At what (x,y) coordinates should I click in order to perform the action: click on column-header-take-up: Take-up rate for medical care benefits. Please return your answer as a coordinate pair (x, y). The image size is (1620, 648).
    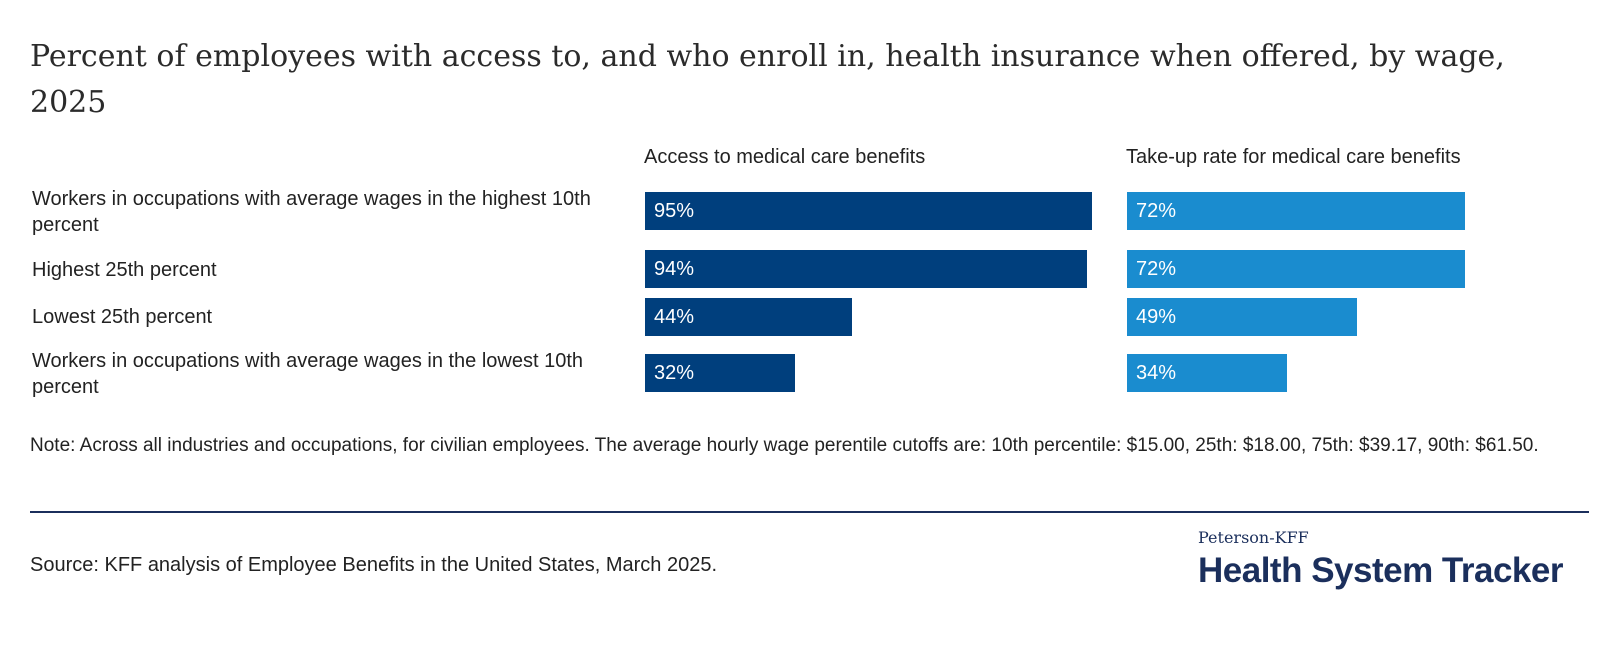
    Looking at the image, I should click on (1293, 157).